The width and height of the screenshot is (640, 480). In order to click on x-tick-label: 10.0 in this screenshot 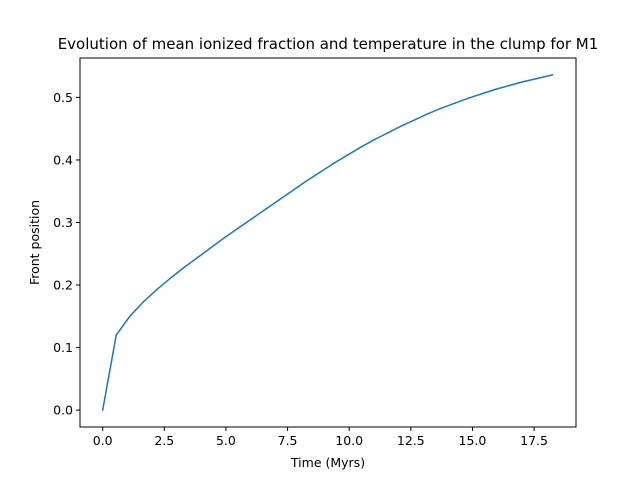, I will do `click(349, 440)`.